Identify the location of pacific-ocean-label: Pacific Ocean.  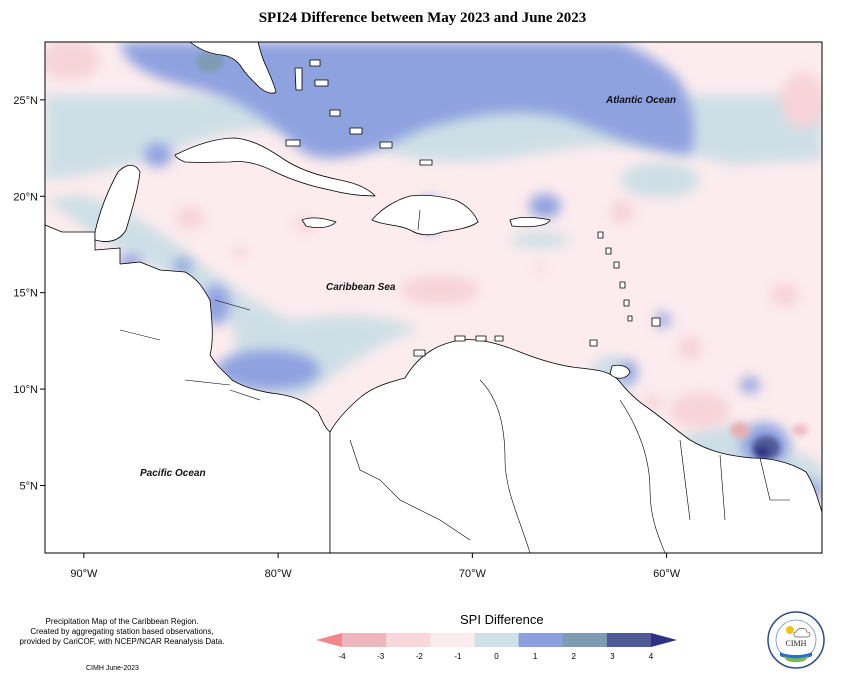
(173, 473).